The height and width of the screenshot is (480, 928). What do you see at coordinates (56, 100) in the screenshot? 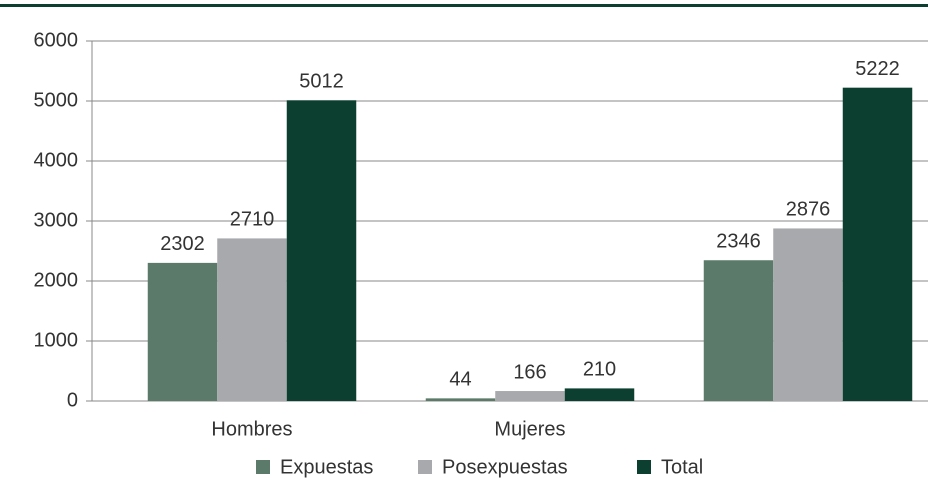
I see `y-tick-label: 5000` at bounding box center [56, 100].